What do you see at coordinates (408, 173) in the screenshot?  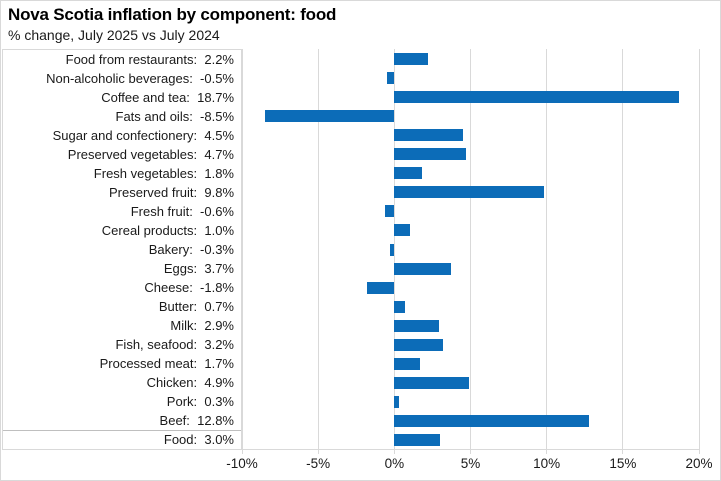 I see `bar-fresh-vegetables` at bounding box center [408, 173].